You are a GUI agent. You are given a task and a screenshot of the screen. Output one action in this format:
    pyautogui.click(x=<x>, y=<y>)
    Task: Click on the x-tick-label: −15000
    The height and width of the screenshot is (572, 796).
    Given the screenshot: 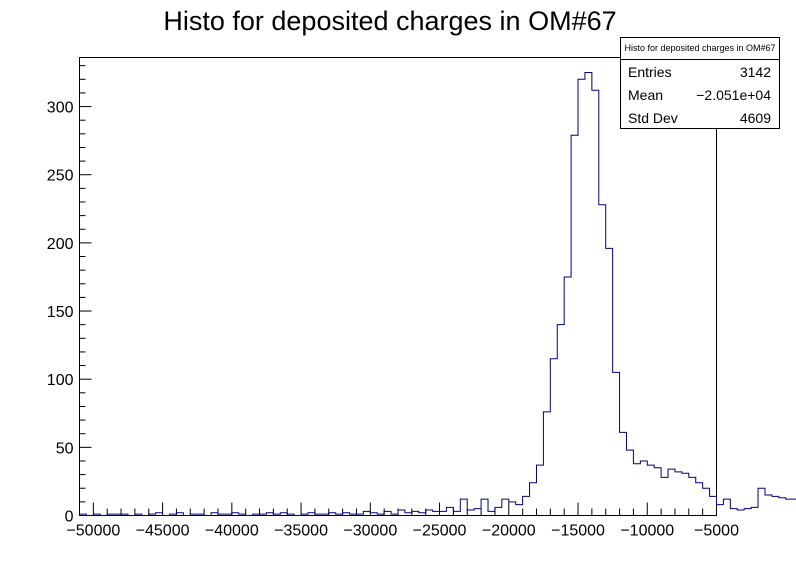 What is the action you would take?
    pyautogui.click(x=578, y=531)
    